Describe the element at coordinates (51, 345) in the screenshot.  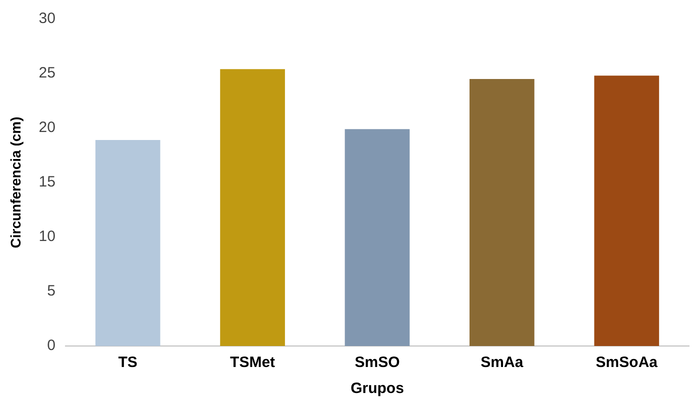
I see `y-tick-label: 0` at that location.